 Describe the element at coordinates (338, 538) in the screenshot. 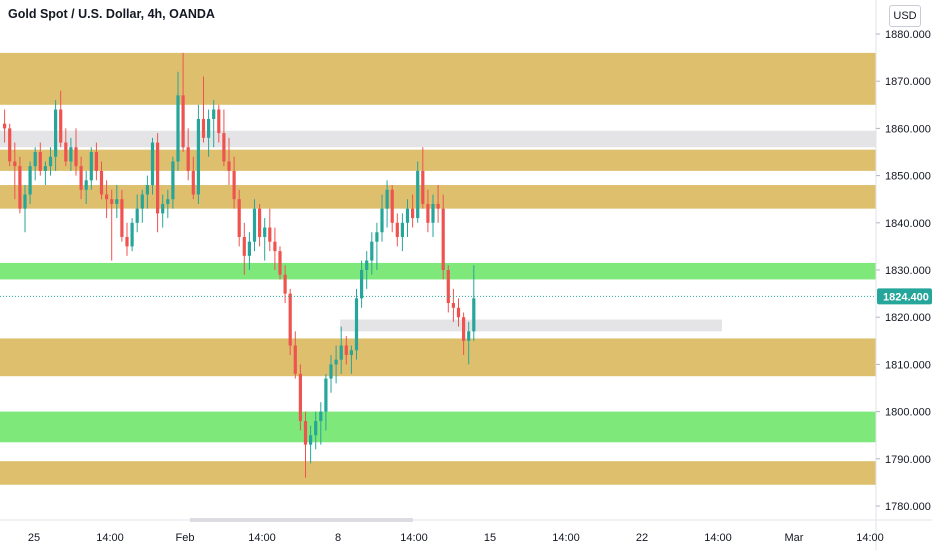

I see `x-tick-label: 8` at that location.